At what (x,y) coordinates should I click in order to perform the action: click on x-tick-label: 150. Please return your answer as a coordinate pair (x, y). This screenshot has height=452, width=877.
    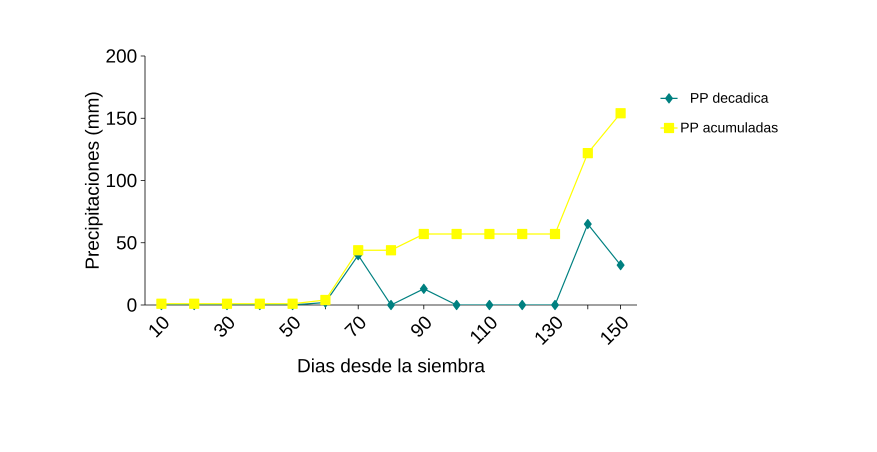
    Looking at the image, I should click on (614, 331).